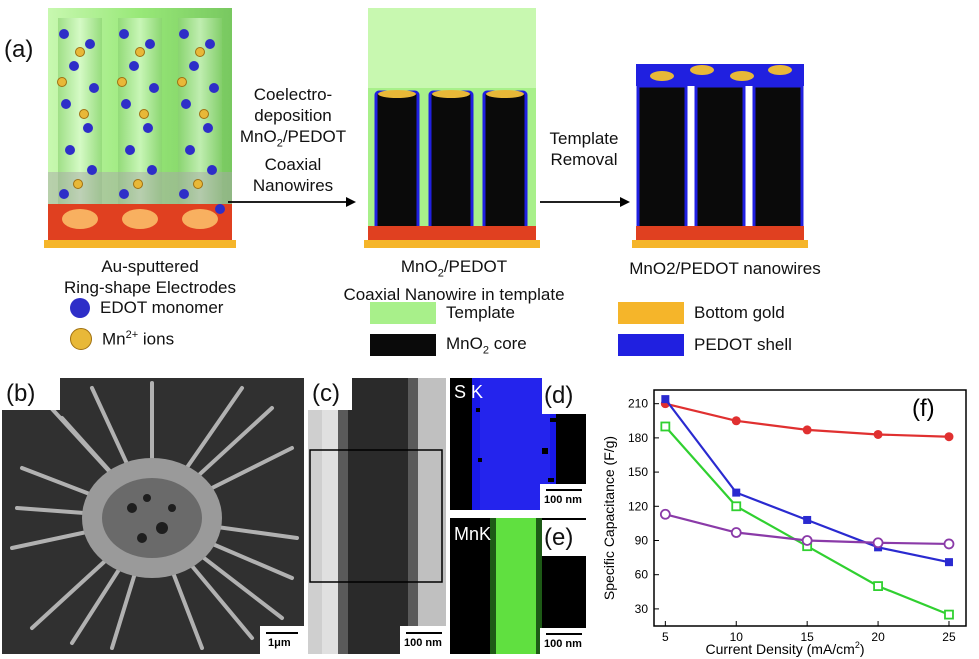  Describe the element at coordinates (584, 149) in the screenshot. I see `step2-label: Template Removal` at that location.